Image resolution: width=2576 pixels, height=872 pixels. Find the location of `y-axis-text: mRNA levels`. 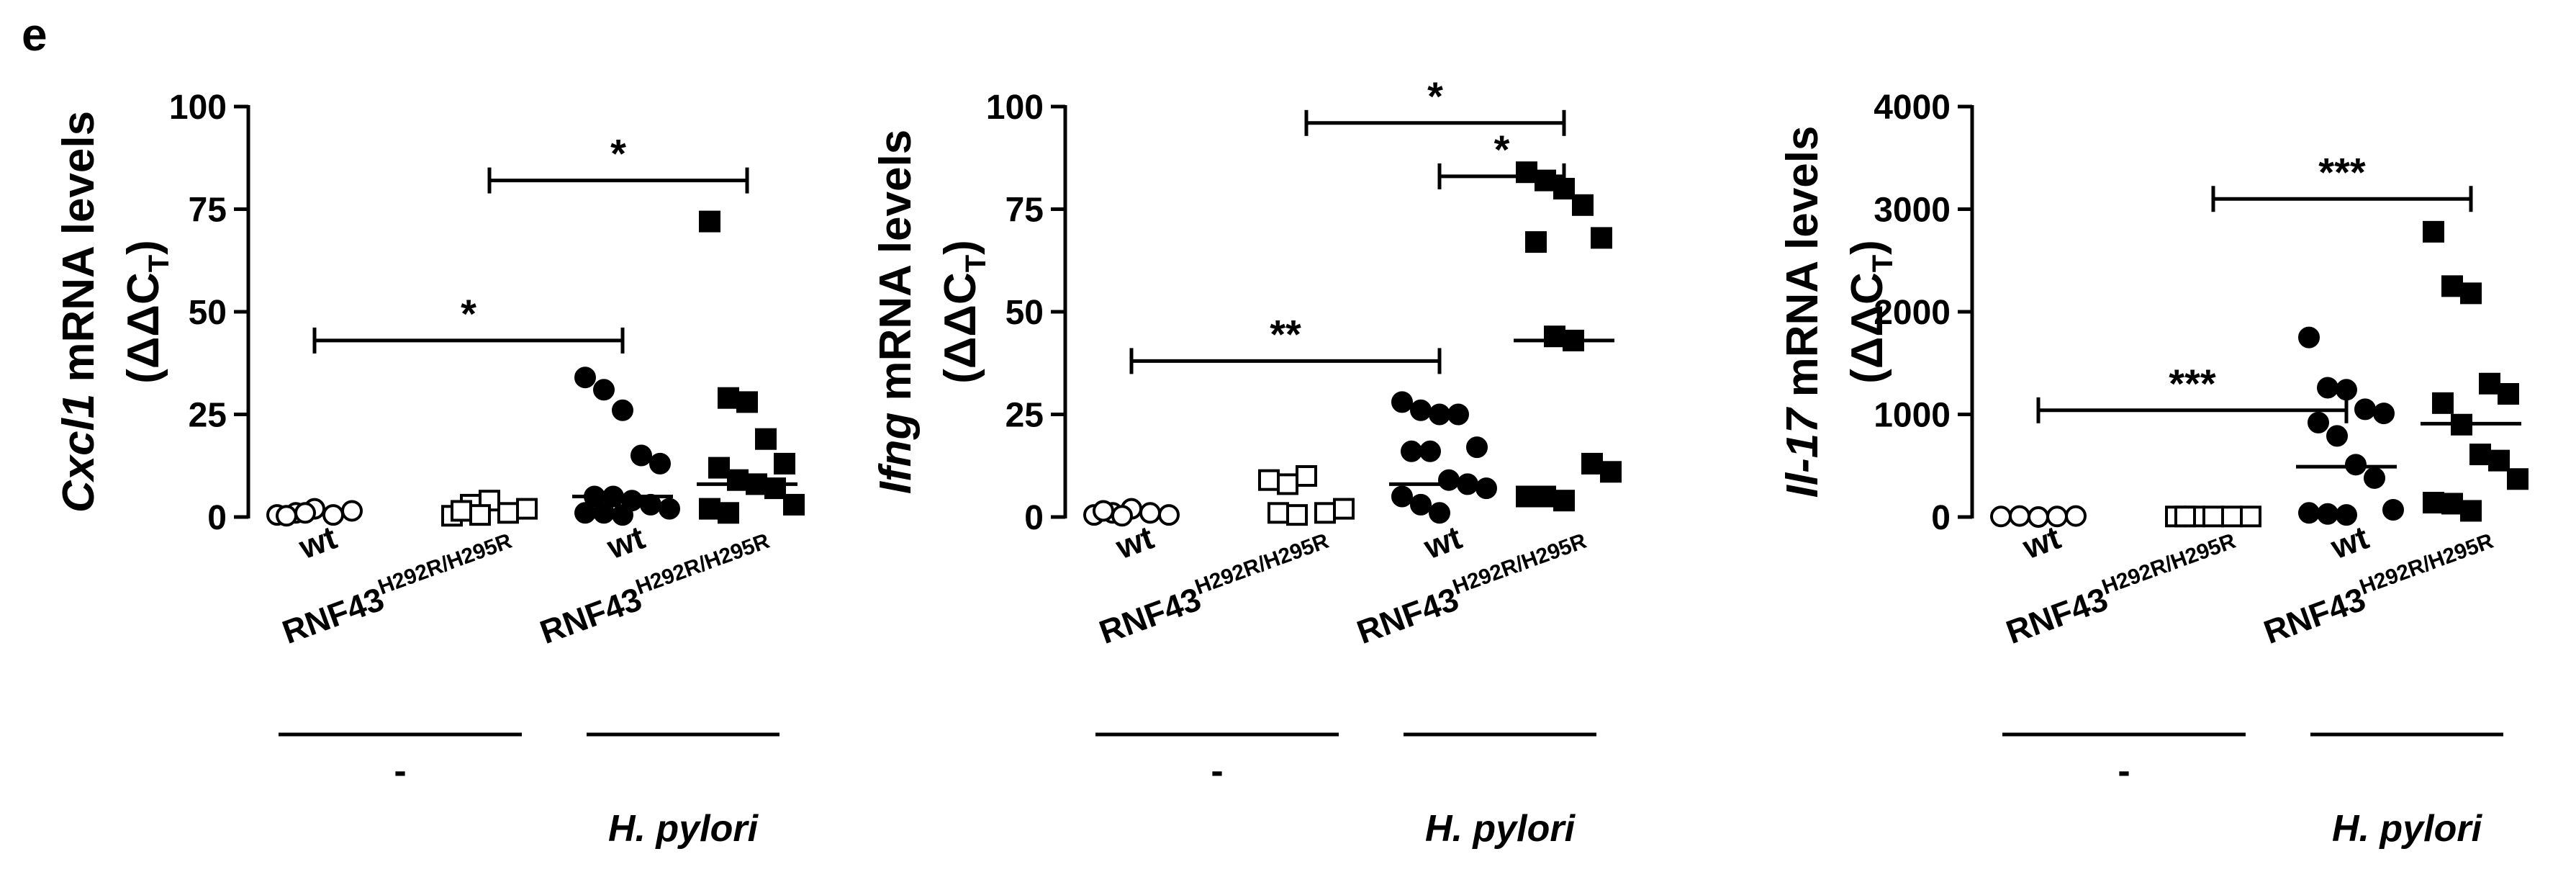

y-axis-text: mRNA levels is located at coordinates (1802, 261).